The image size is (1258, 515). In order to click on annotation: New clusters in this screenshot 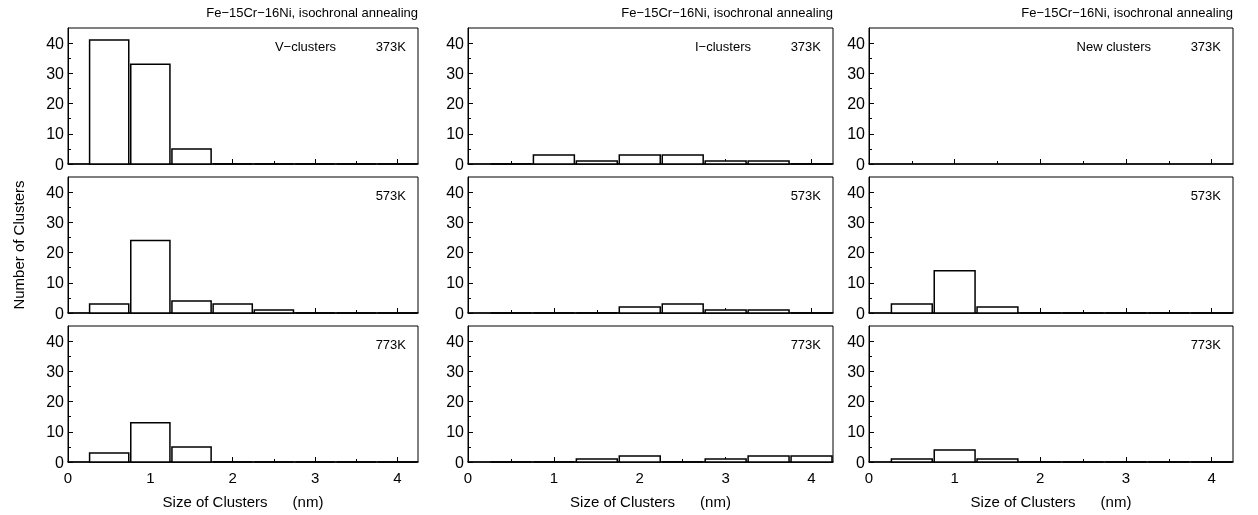, I will do `click(1114, 46)`.